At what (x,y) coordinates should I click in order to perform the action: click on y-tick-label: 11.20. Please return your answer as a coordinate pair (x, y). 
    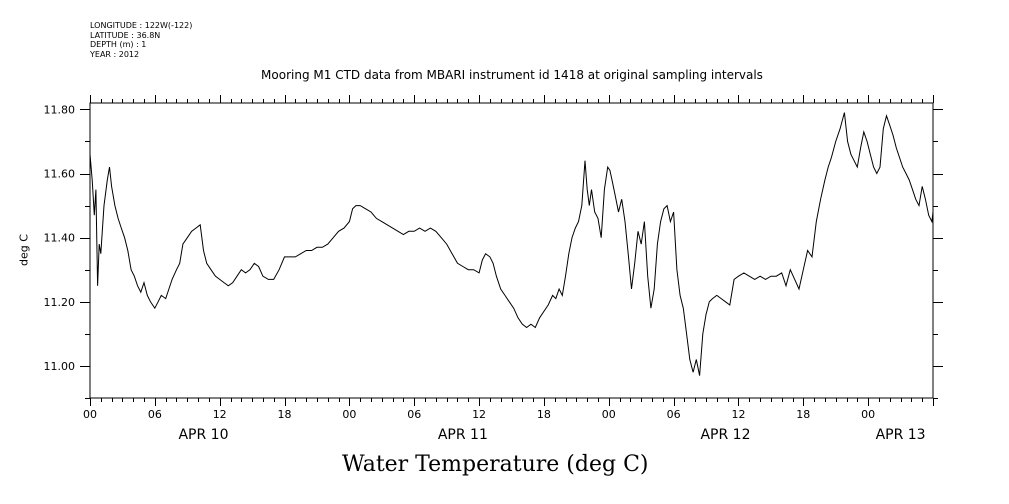
    Looking at the image, I should click on (60, 302).